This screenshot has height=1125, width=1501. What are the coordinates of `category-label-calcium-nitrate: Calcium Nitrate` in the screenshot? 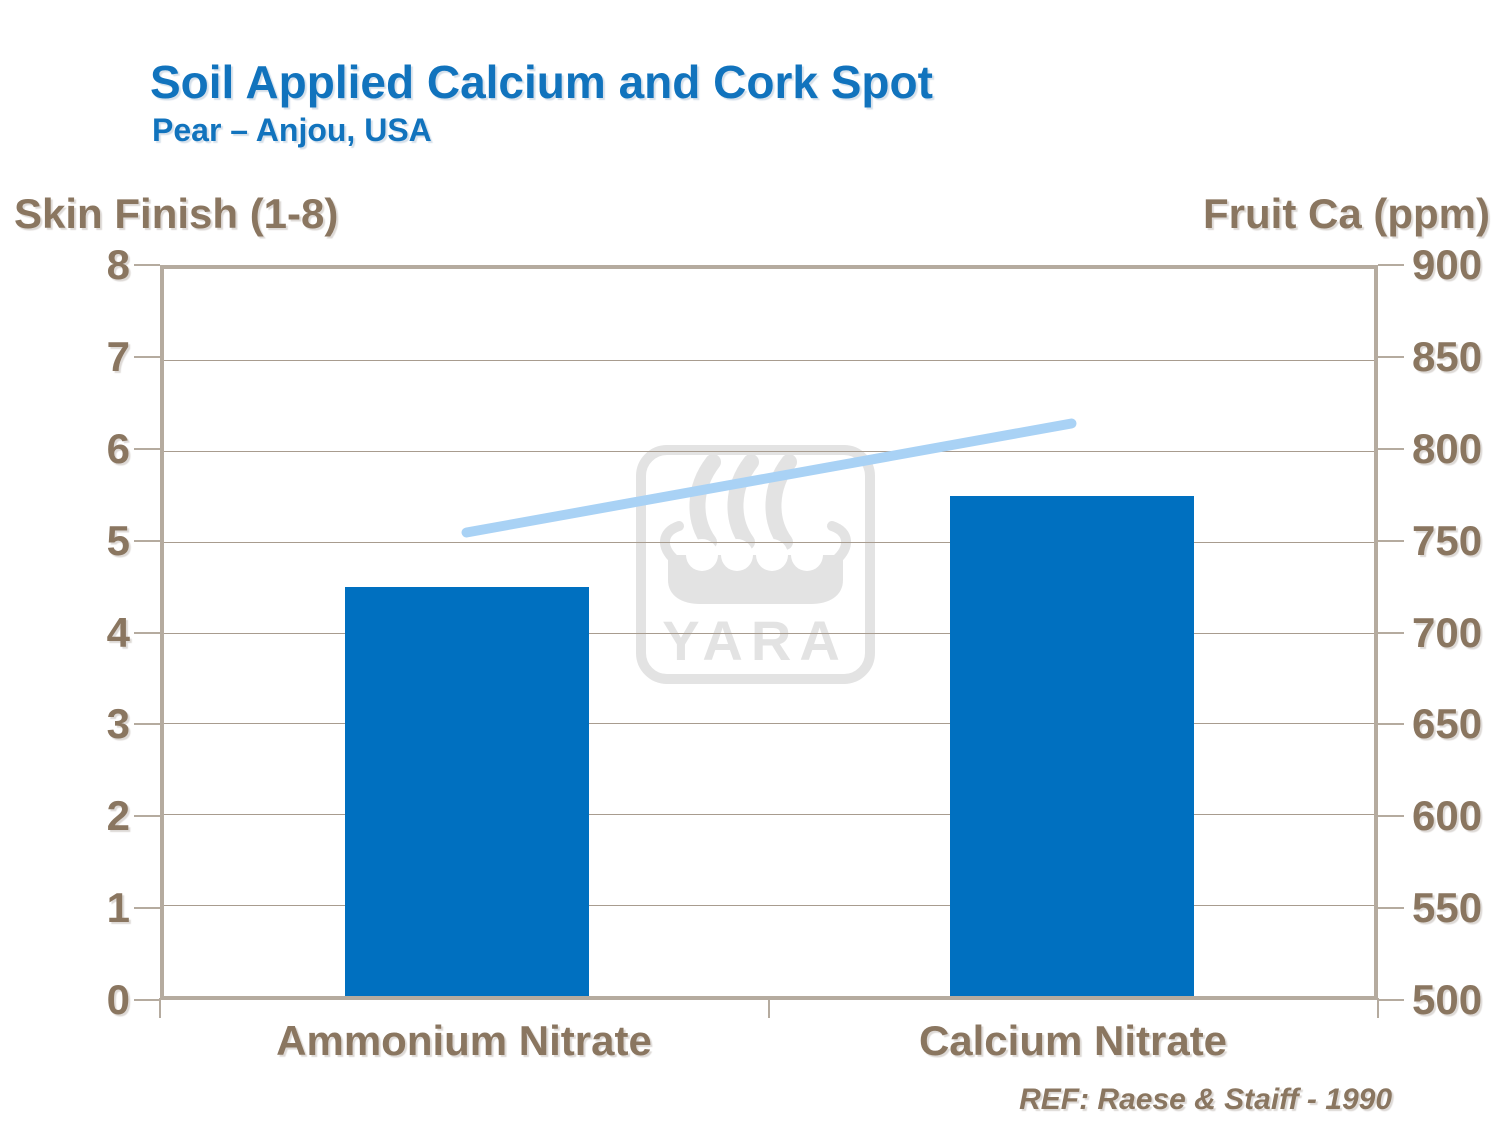 It's located at (1073, 1040).